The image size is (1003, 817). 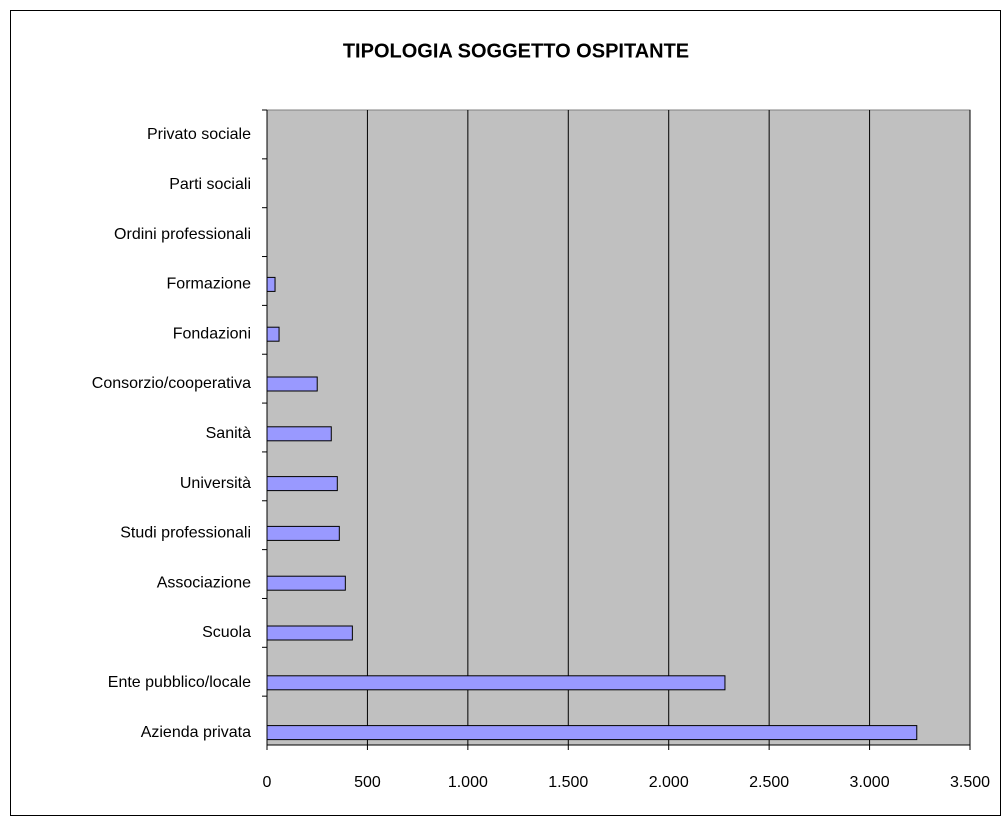 What do you see at coordinates (215, 483) in the screenshot?
I see `y-tick-label: Università` at bounding box center [215, 483].